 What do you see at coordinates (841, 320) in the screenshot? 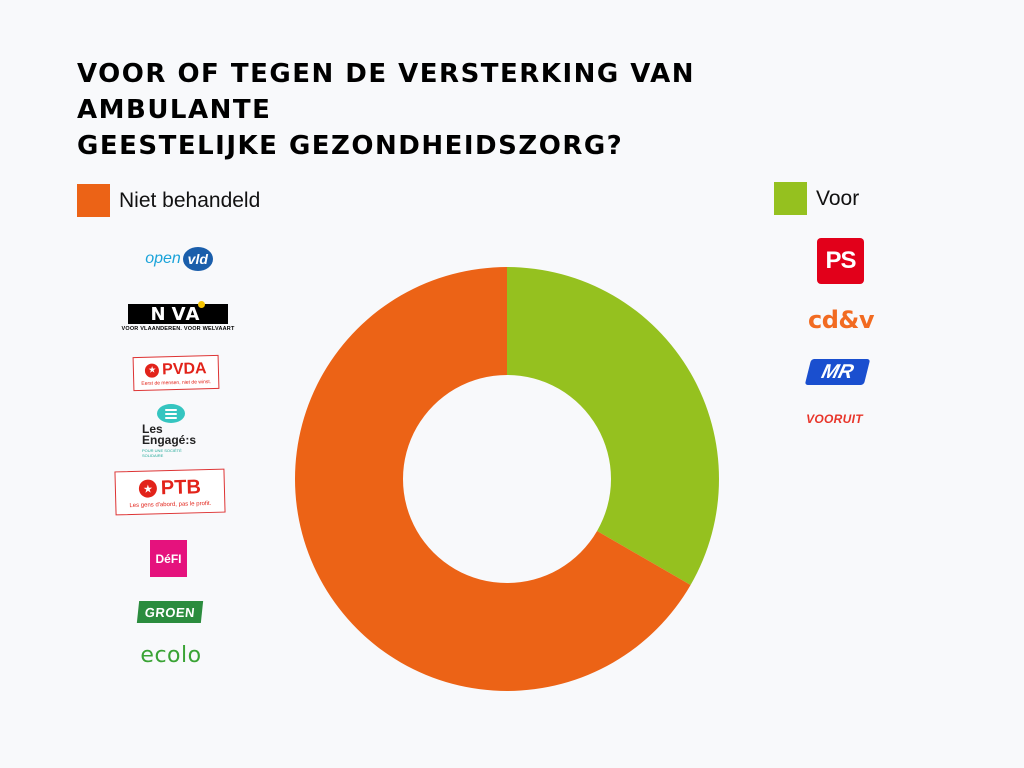
I see `cdv-logo: cd&v` at bounding box center [841, 320].